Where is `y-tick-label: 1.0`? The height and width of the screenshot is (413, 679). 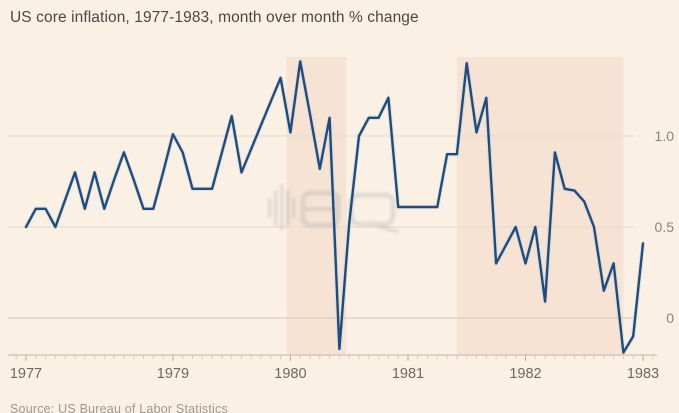 y-tick-label: 1.0 is located at coordinates (665, 136).